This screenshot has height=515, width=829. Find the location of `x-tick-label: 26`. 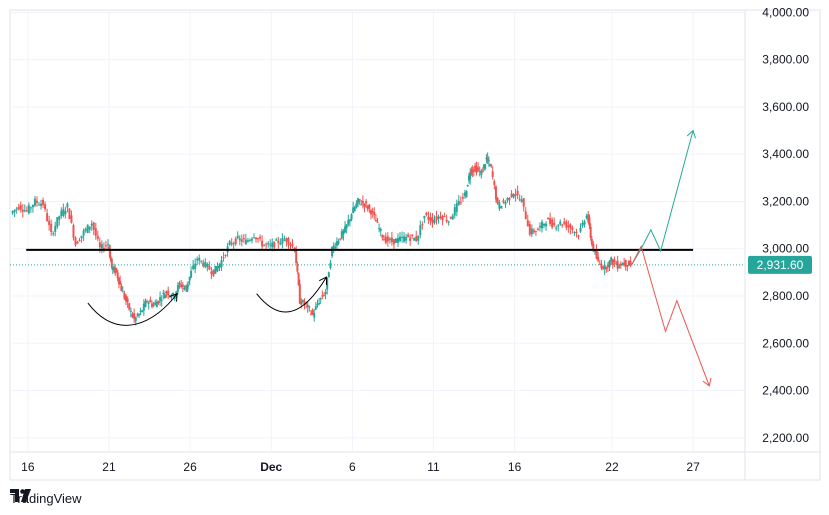

x-tick-label: 26 is located at coordinates (190, 467).